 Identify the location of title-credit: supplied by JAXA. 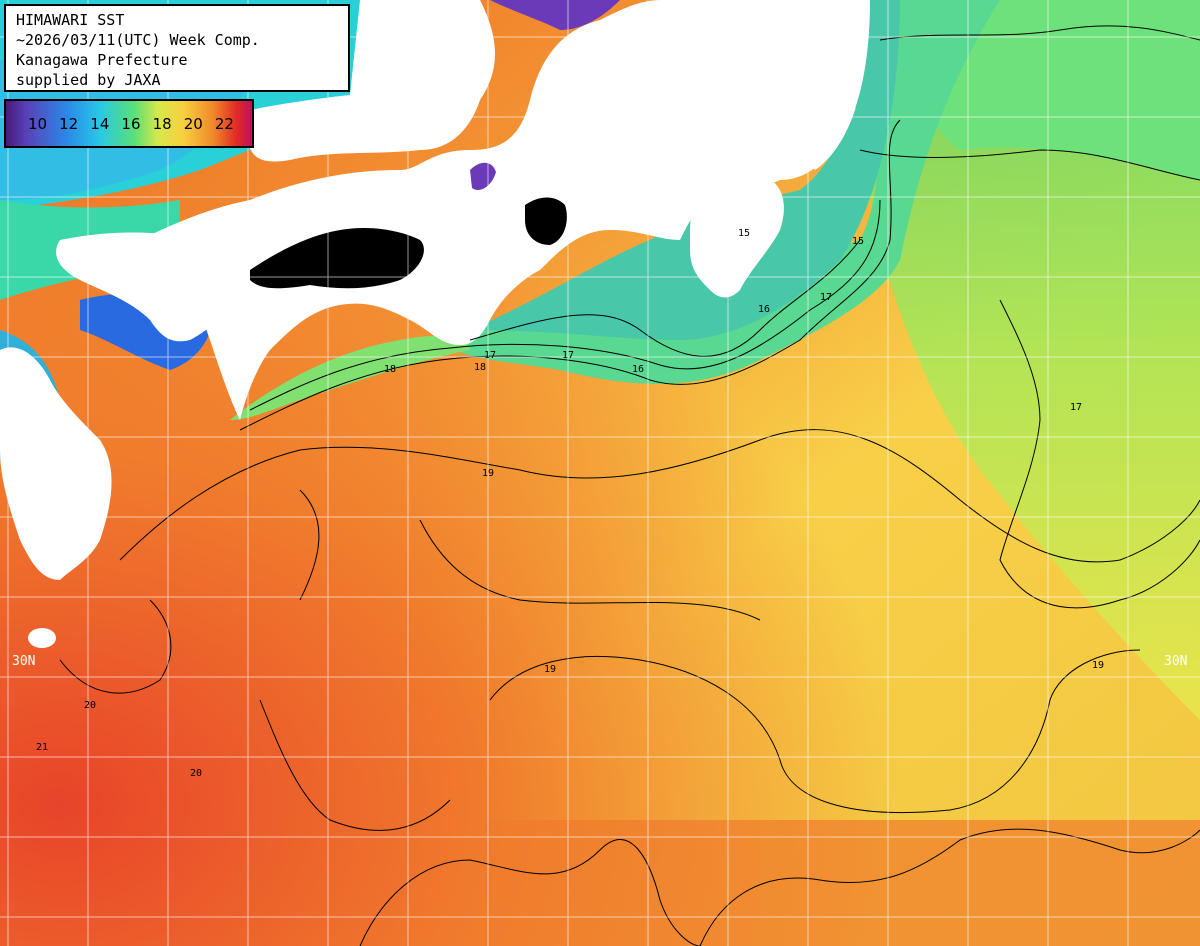
(88, 80).